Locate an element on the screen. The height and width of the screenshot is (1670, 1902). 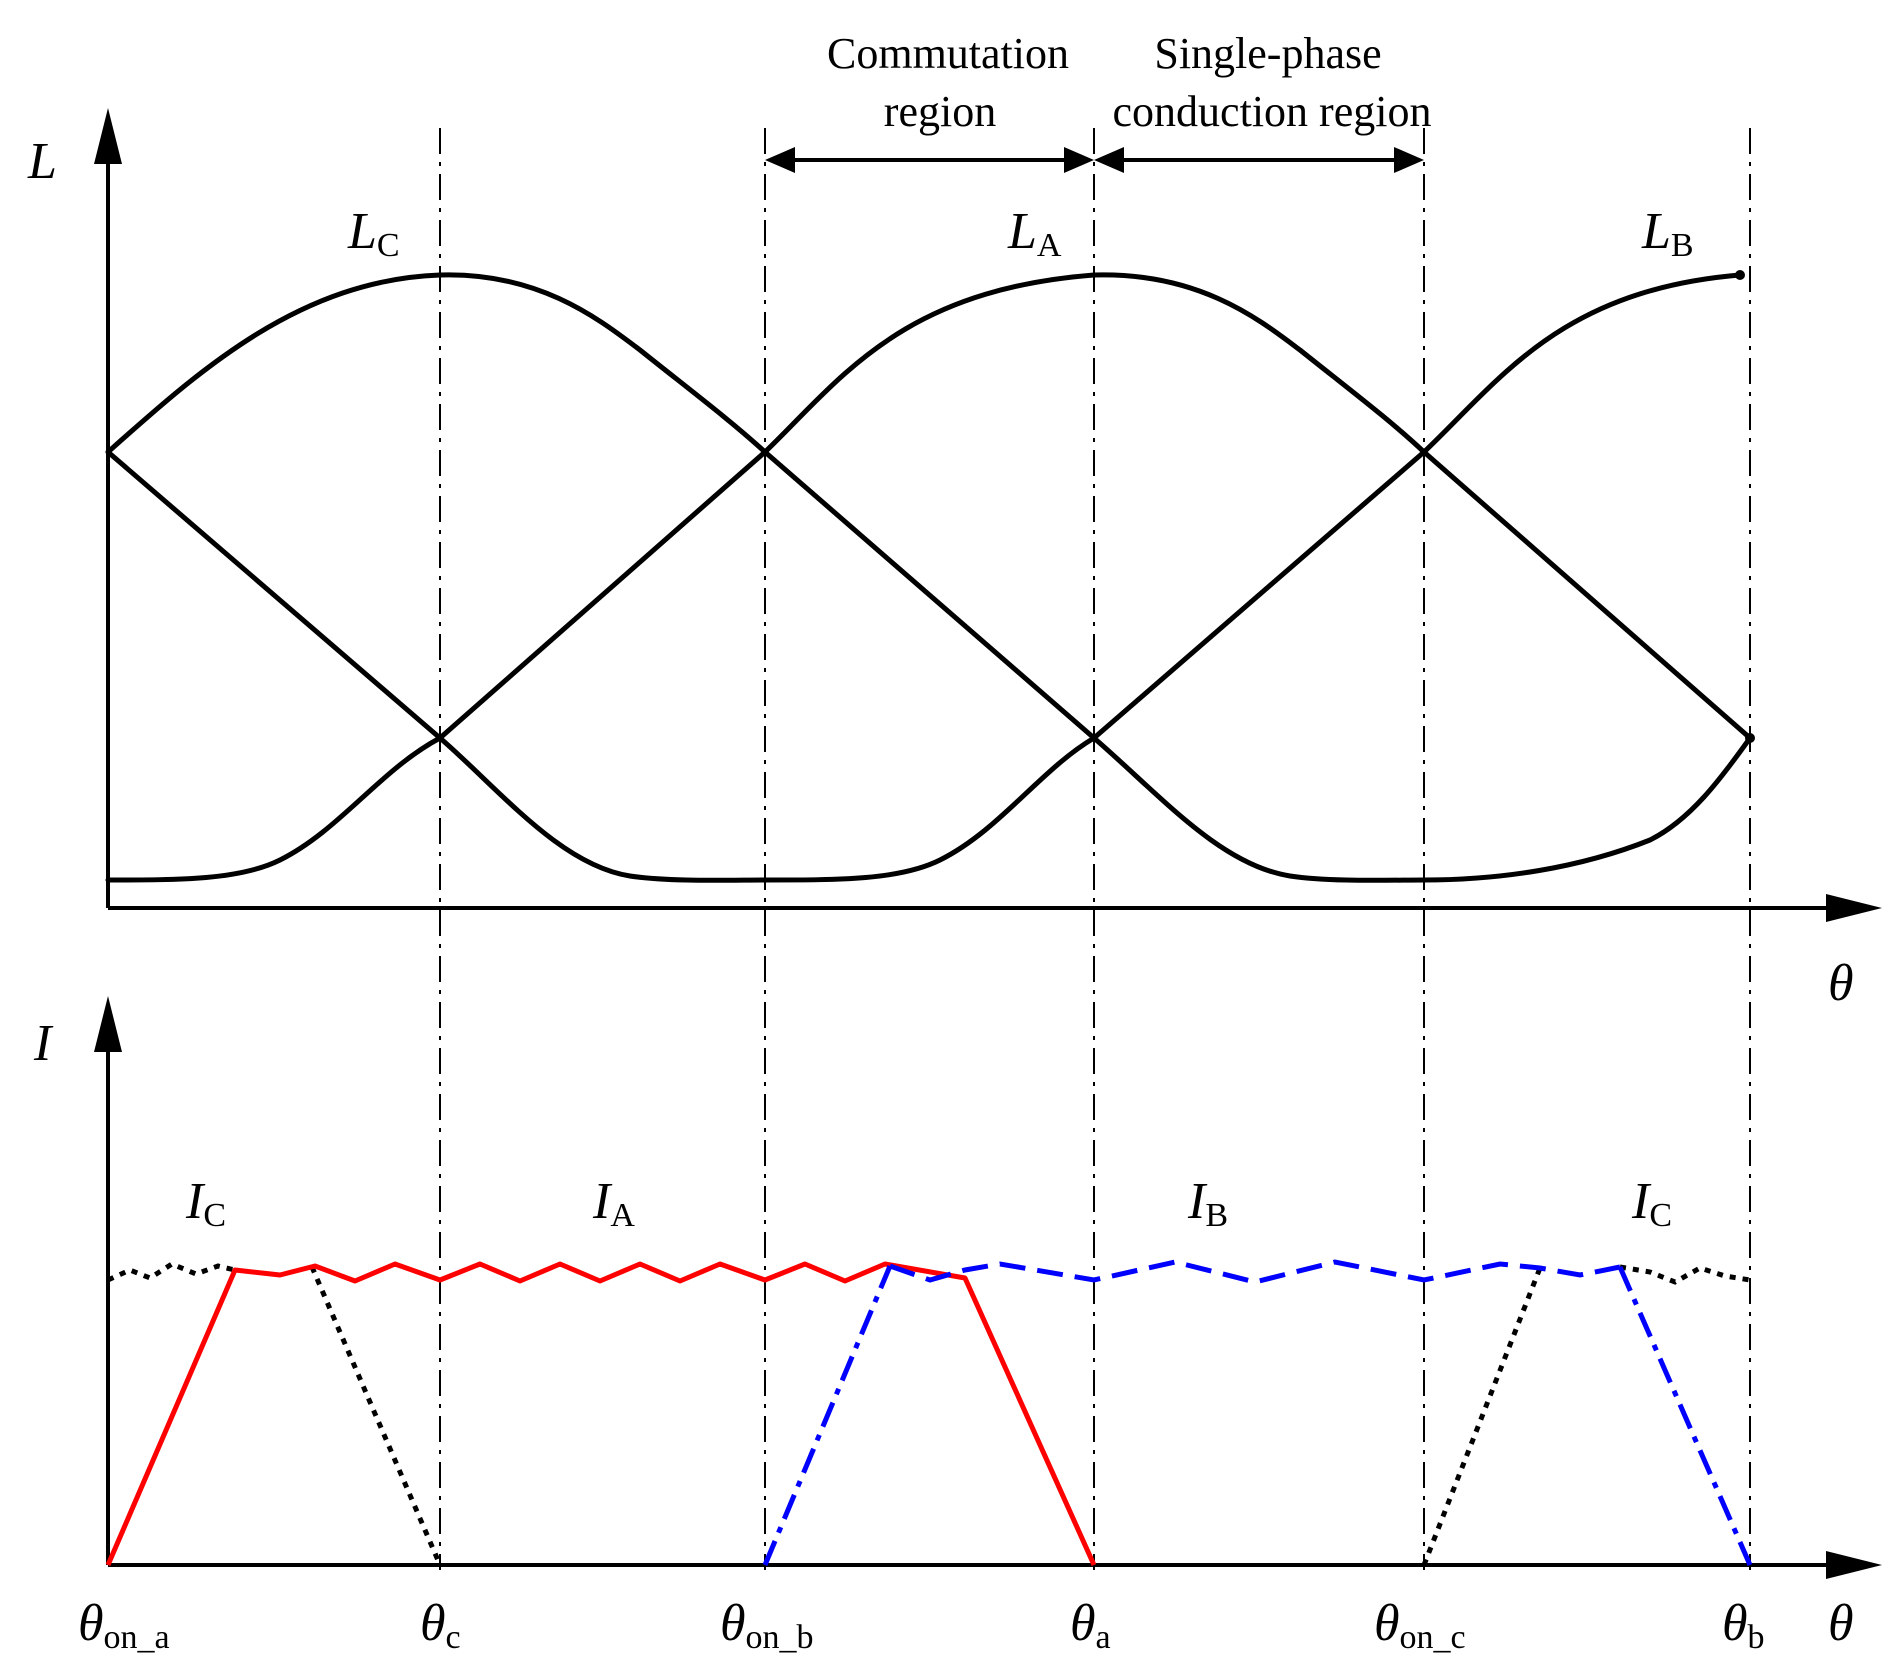
angle-label-theta-on-a: θon_a is located at coordinates (124, 1625).